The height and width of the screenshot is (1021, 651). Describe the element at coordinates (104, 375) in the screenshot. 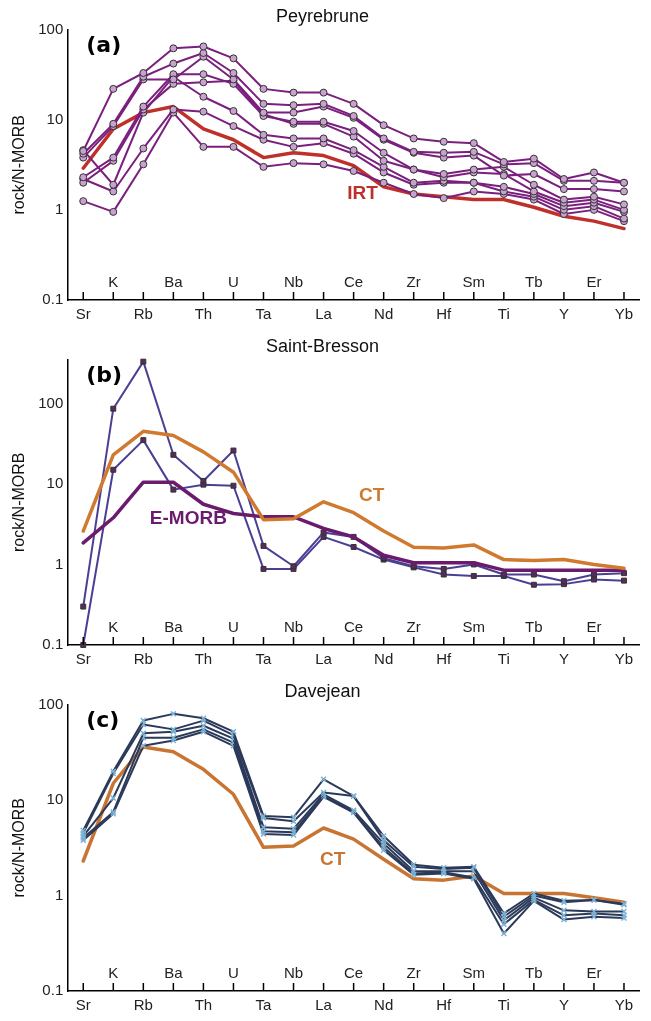

I see `annotation: (b)` at that location.